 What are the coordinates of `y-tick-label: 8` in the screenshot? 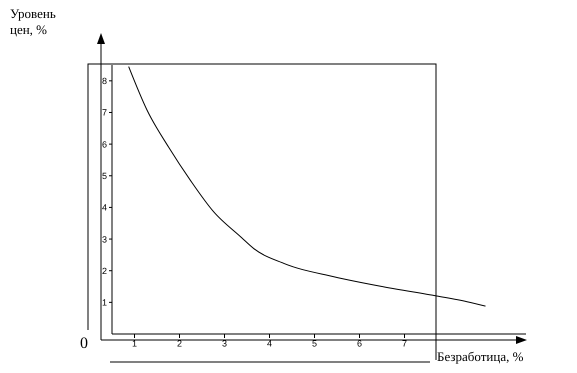 It's located at (104, 81).